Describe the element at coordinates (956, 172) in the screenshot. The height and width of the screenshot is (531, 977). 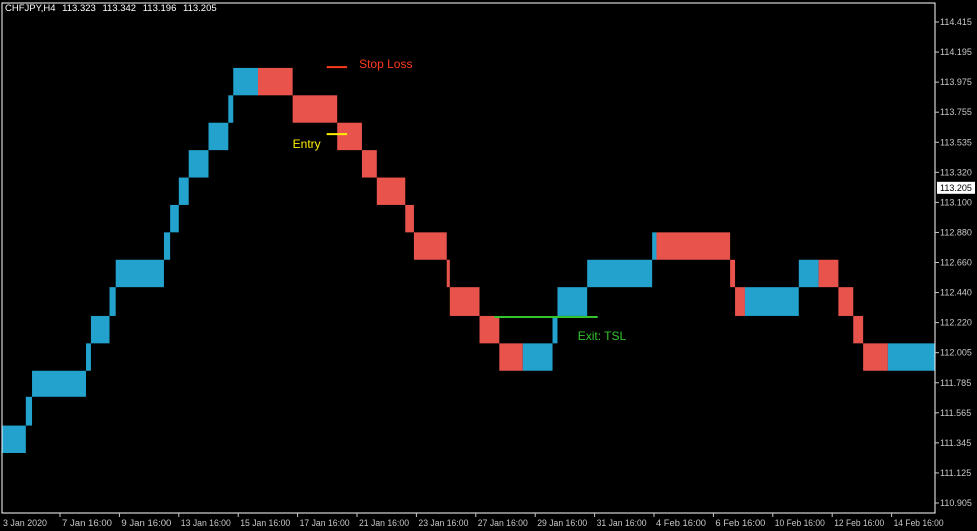
I see `y-tick-label: 113.320` at that location.